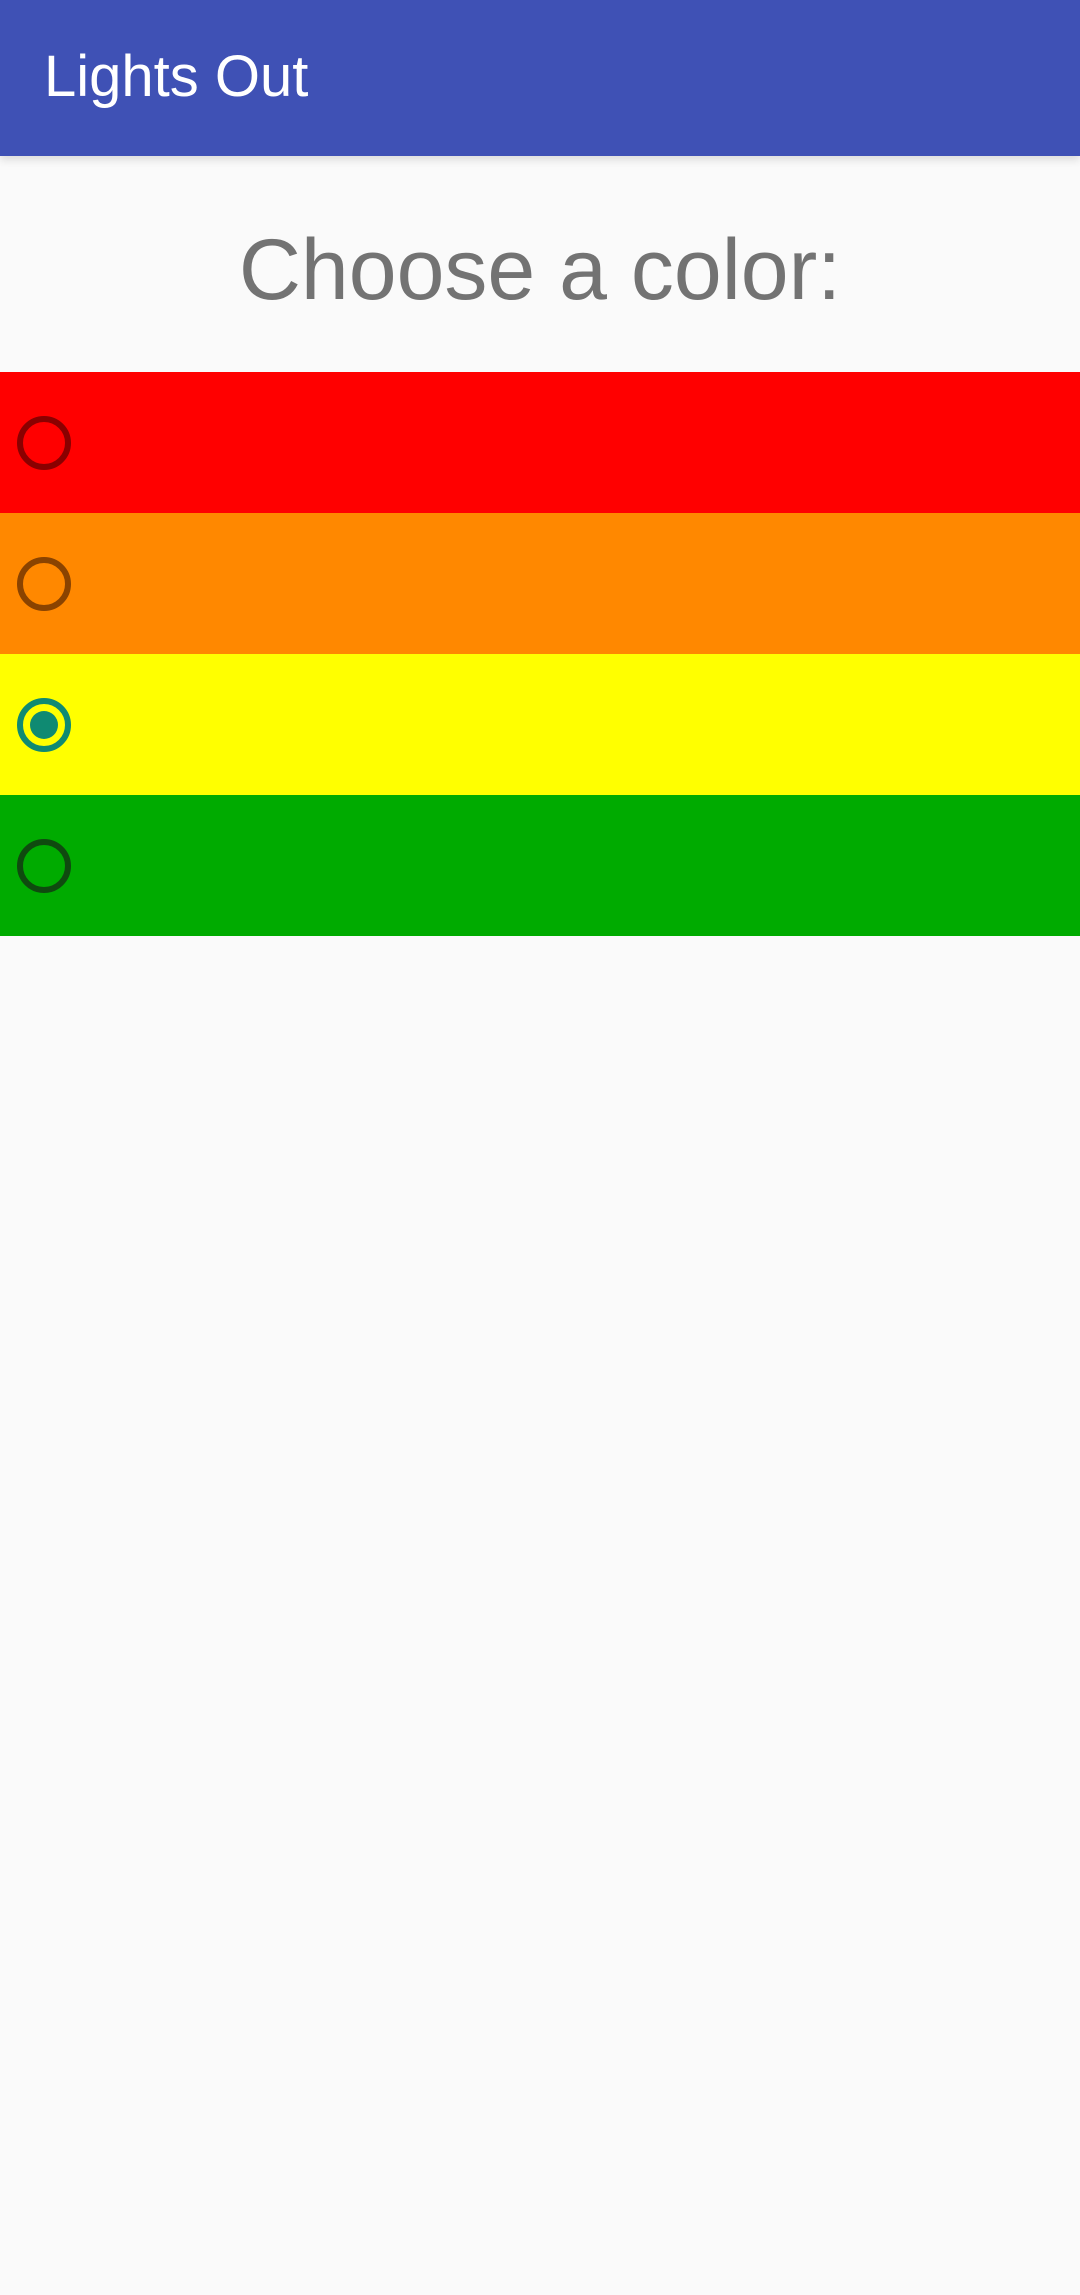 The image size is (1080, 2295). Describe the element at coordinates (540, 270) in the screenshot. I see `choose-color-prompt: Choose a color:` at that location.